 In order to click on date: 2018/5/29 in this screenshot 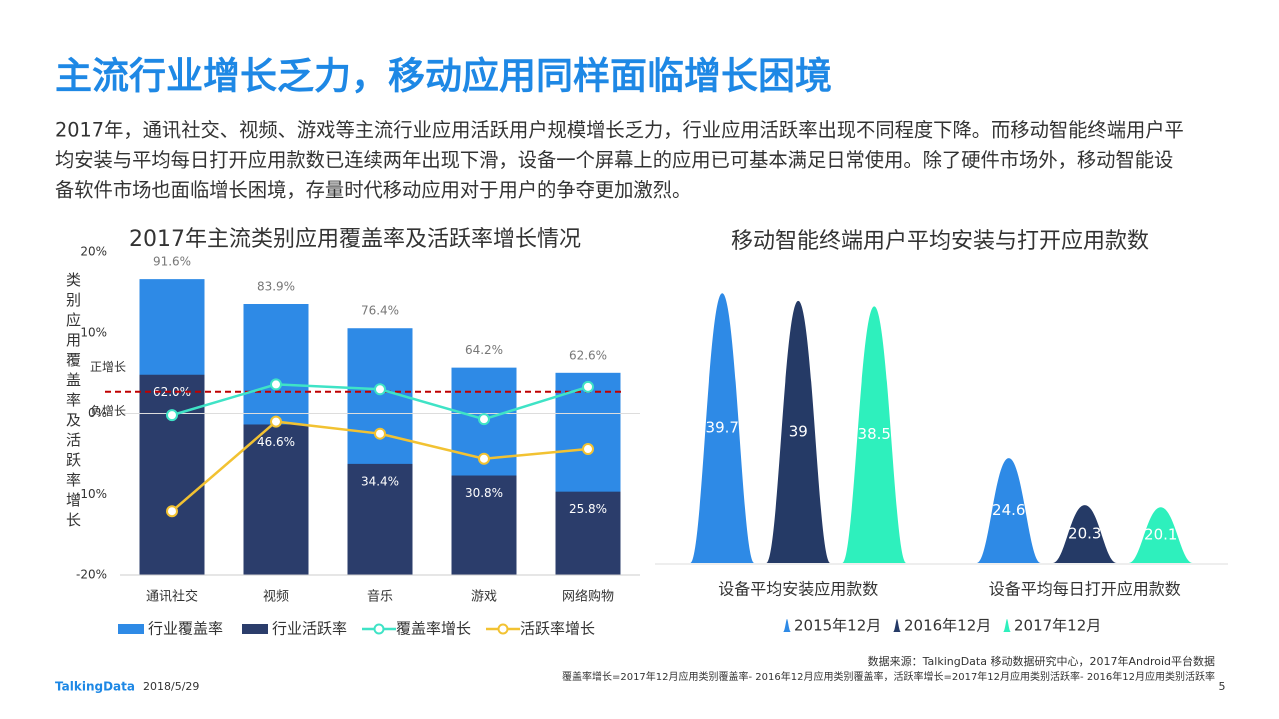, I will do `click(171, 686)`.